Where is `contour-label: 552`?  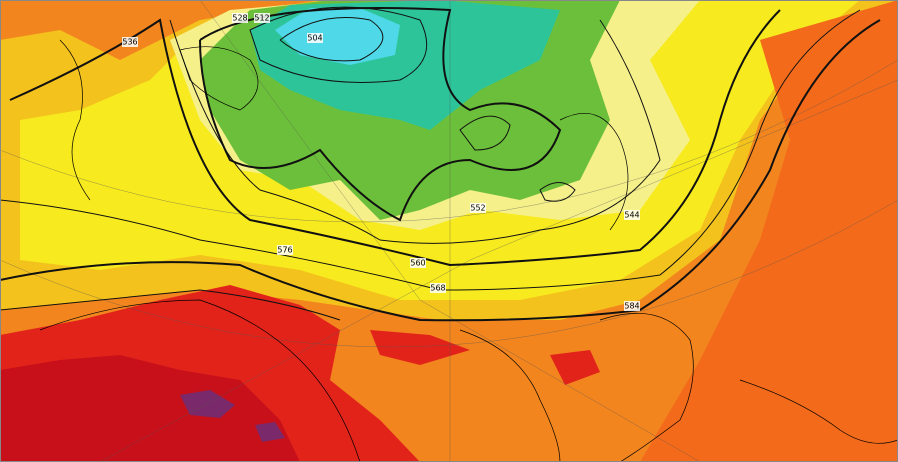 contour-label: 552 is located at coordinates (477, 208).